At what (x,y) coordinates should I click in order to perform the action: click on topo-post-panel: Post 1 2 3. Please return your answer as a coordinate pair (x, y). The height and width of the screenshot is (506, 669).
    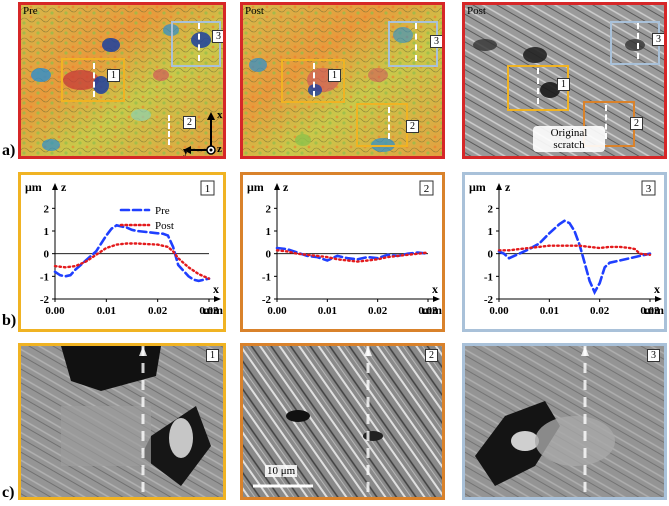
    Looking at the image, I should click on (342, 80).